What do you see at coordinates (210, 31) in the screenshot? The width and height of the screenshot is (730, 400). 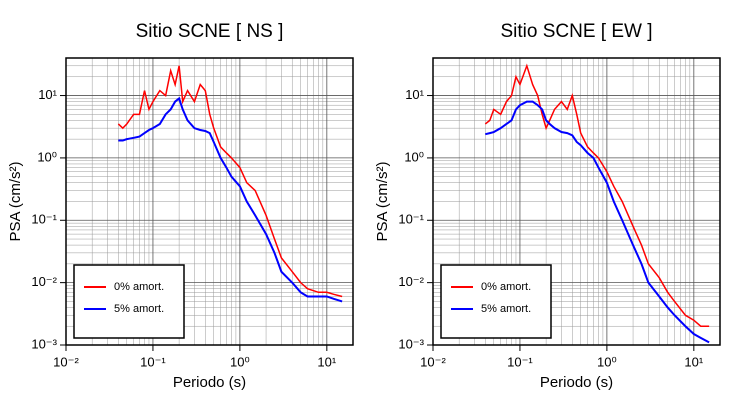 I see `chart-title: Sitio SCNE [ NS ]` at bounding box center [210, 31].